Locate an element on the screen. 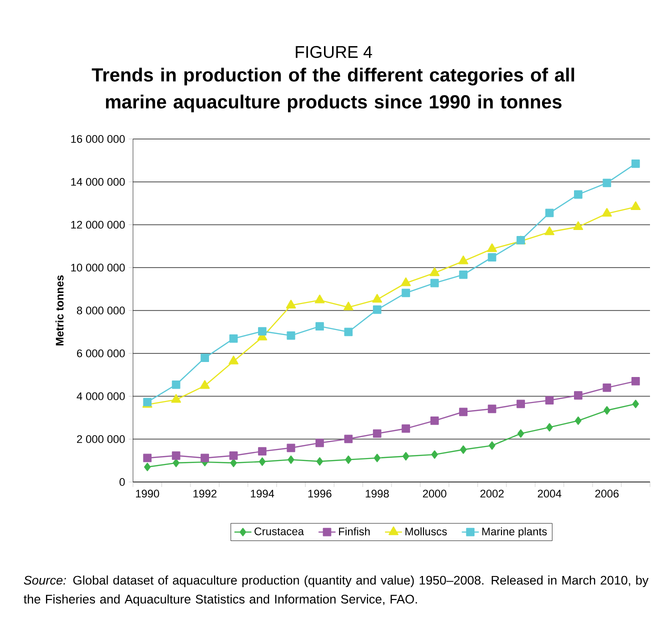 This screenshot has height=642, width=667. y-axis-title: Metric tonnes is located at coordinates (60, 310).